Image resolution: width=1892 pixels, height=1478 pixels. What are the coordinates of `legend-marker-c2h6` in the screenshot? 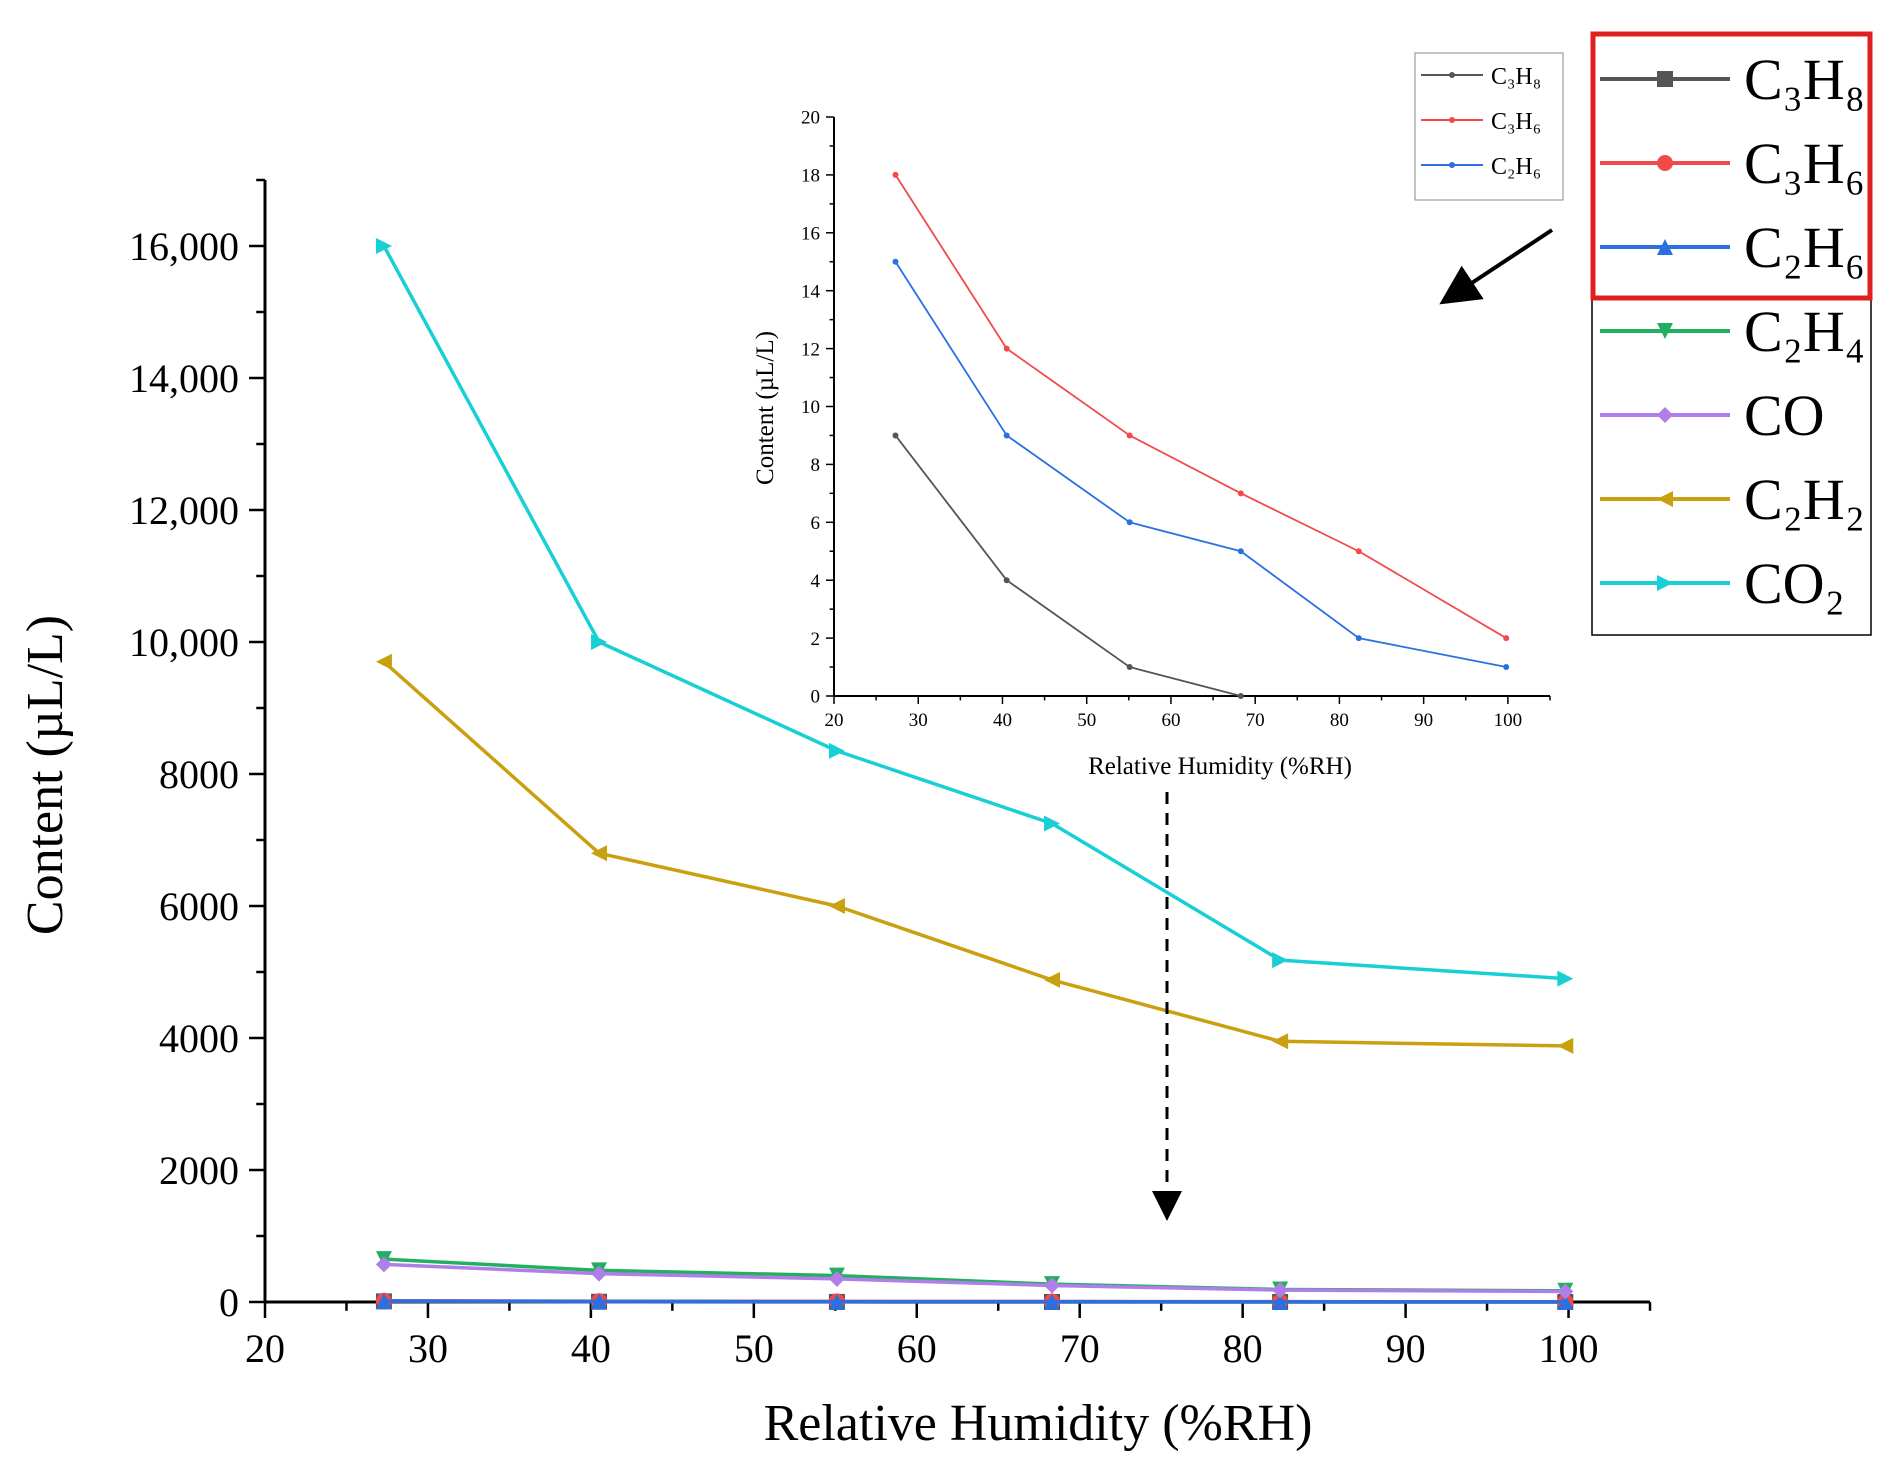 It's located at (1665, 247).